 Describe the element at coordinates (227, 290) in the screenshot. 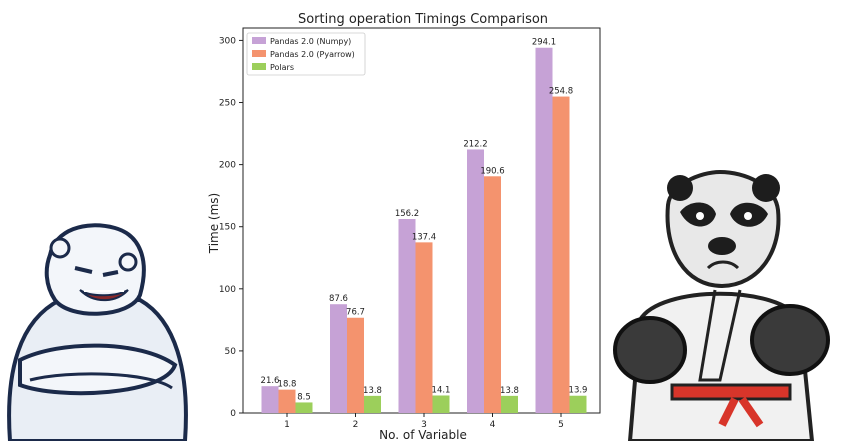

I see `y-tick-label: 100` at that location.